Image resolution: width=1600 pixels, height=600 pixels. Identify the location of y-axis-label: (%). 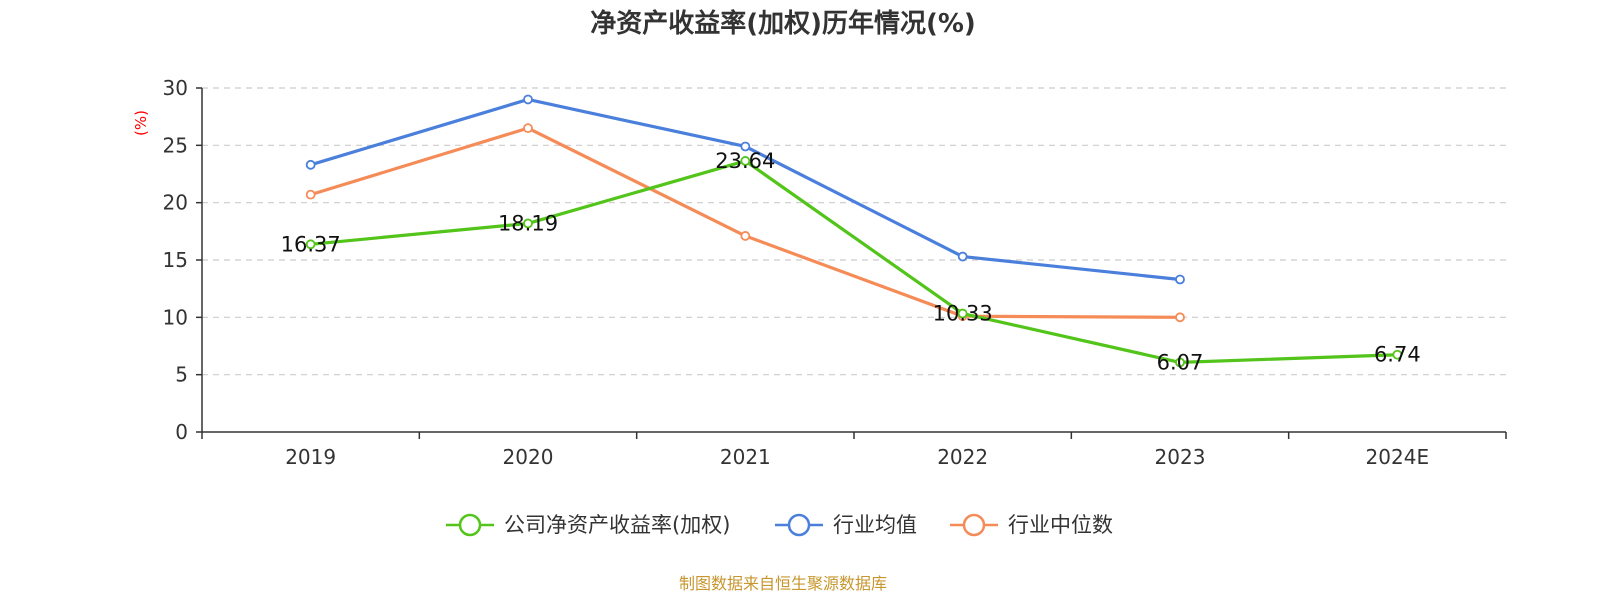
(141, 123).